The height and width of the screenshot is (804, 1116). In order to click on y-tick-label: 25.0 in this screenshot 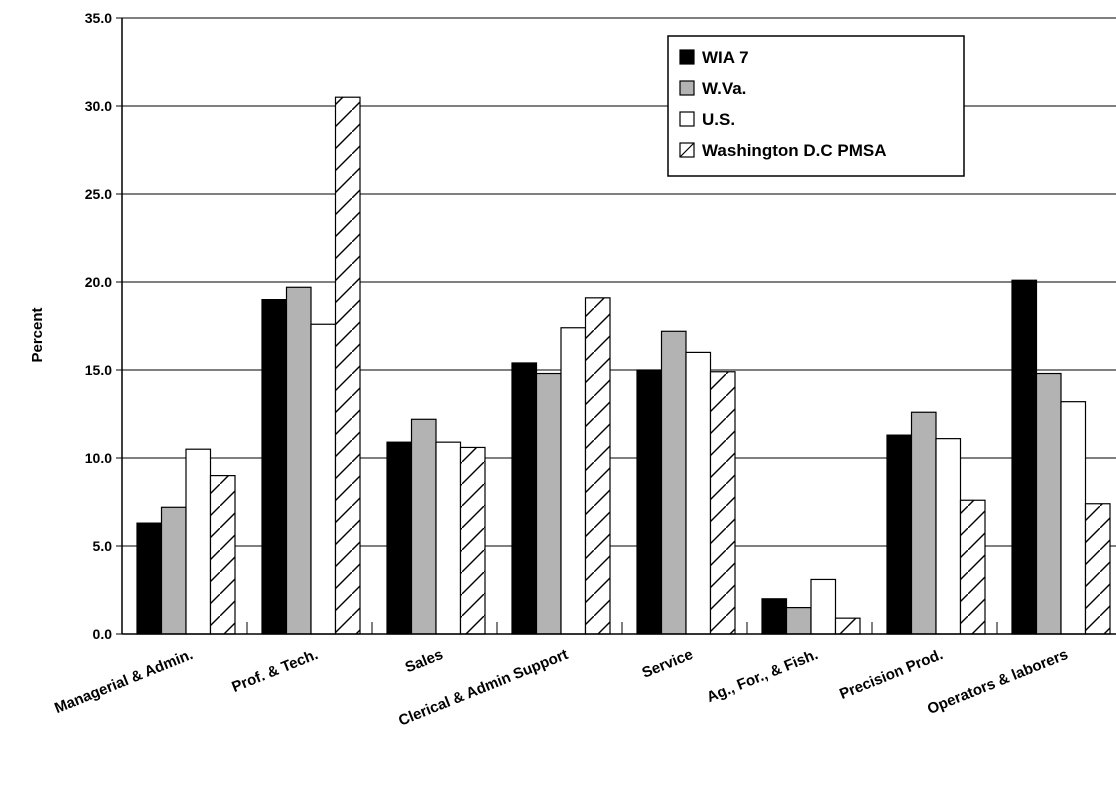, I will do `click(98, 194)`.